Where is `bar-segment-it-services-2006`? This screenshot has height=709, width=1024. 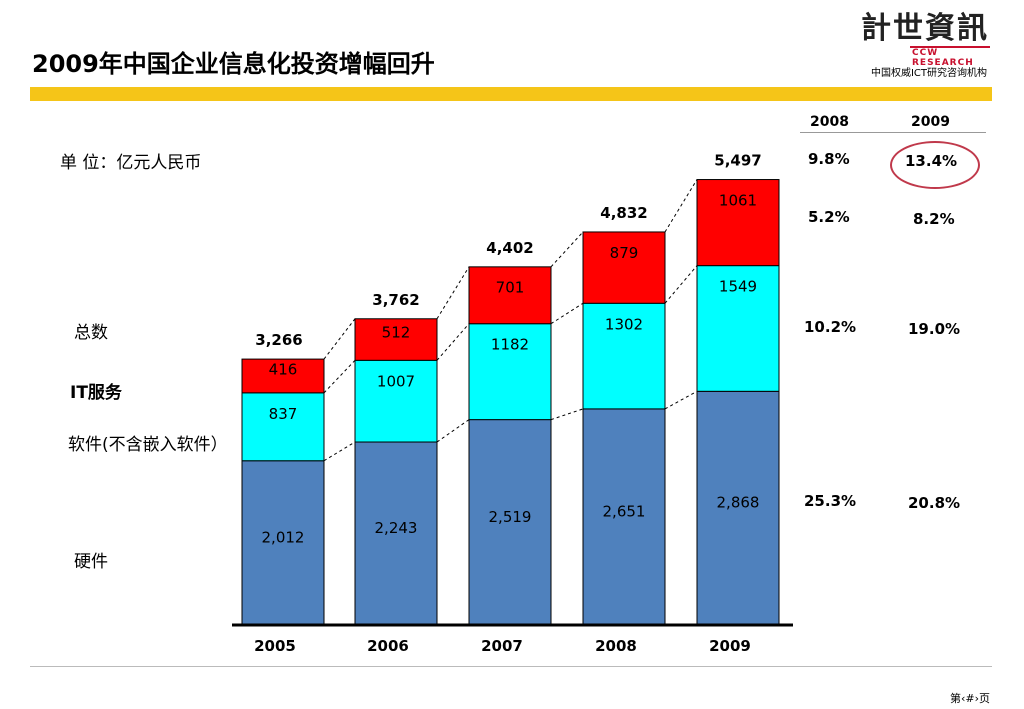 bar-segment-it-services-2006 is located at coordinates (396, 339).